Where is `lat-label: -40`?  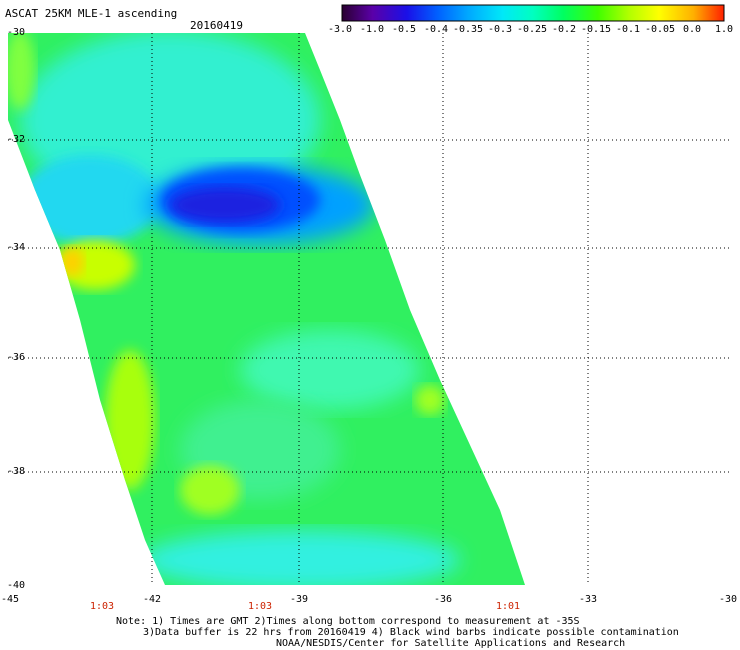
lat-label: -40 is located at coordinates (16, 585).